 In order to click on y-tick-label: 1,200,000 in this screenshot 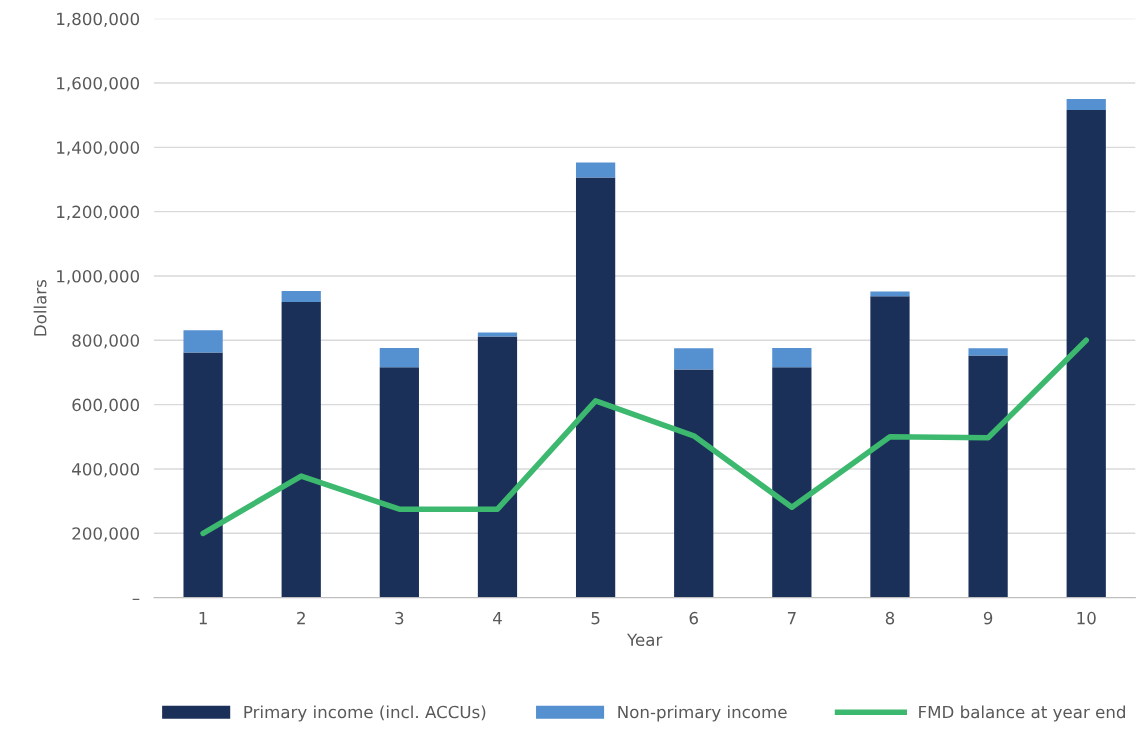, I will do `click(98, 212)`.